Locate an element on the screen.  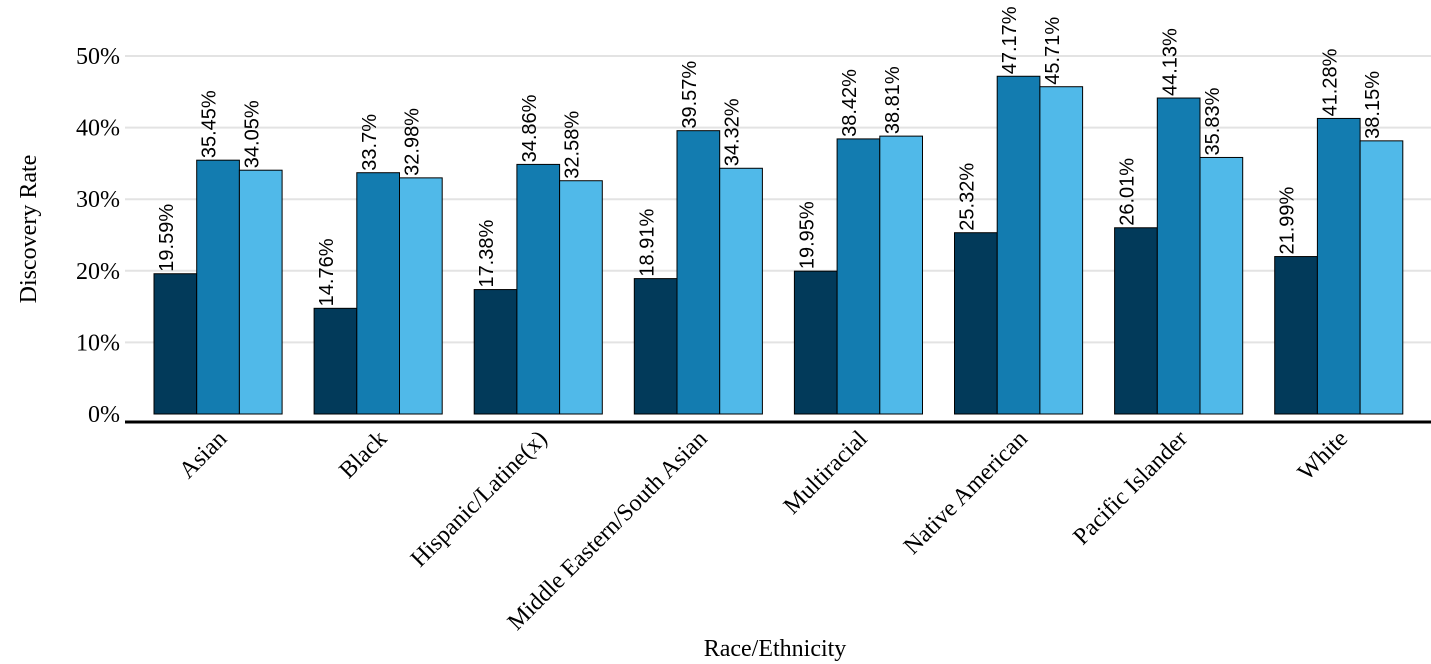
data-label: 18.91% is located at coordinates (647, 243).